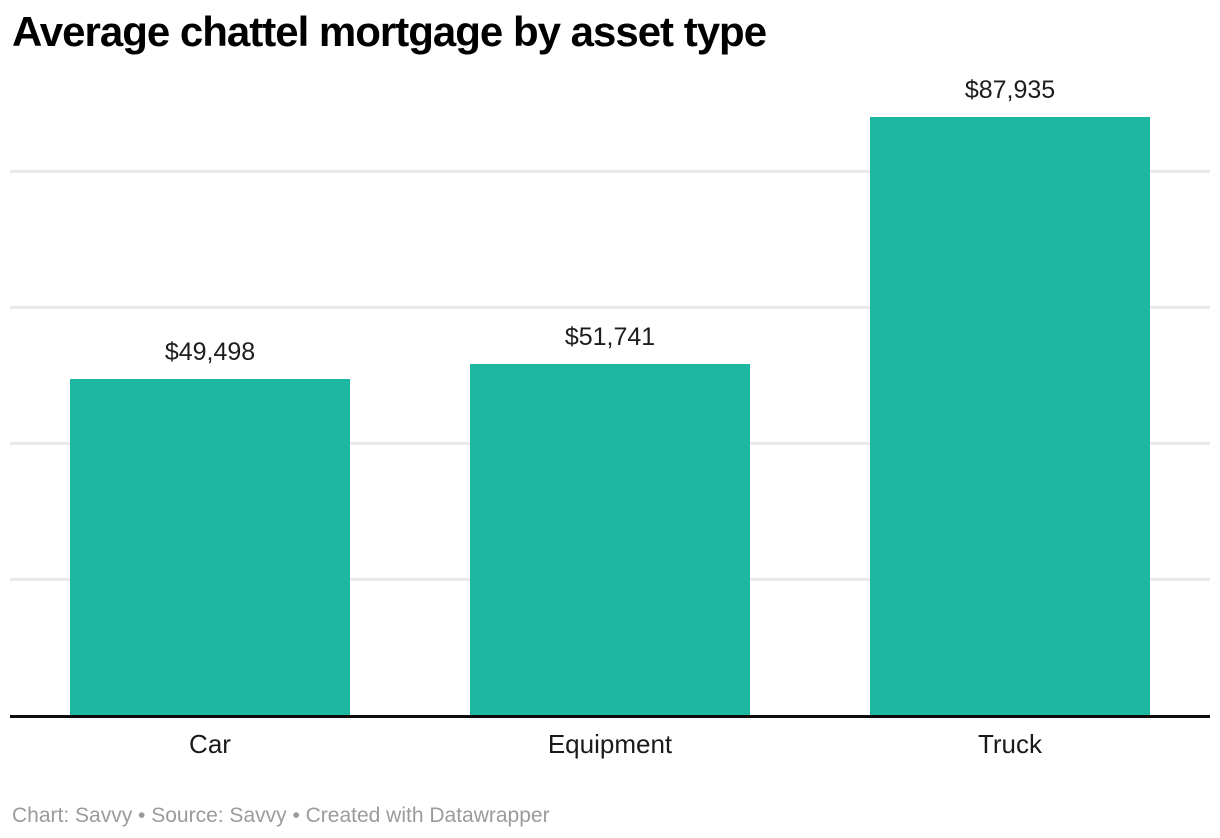  Describe the element at coordinates (210, 744) in the screenshot. I see `category-label-car: Car` at that location.